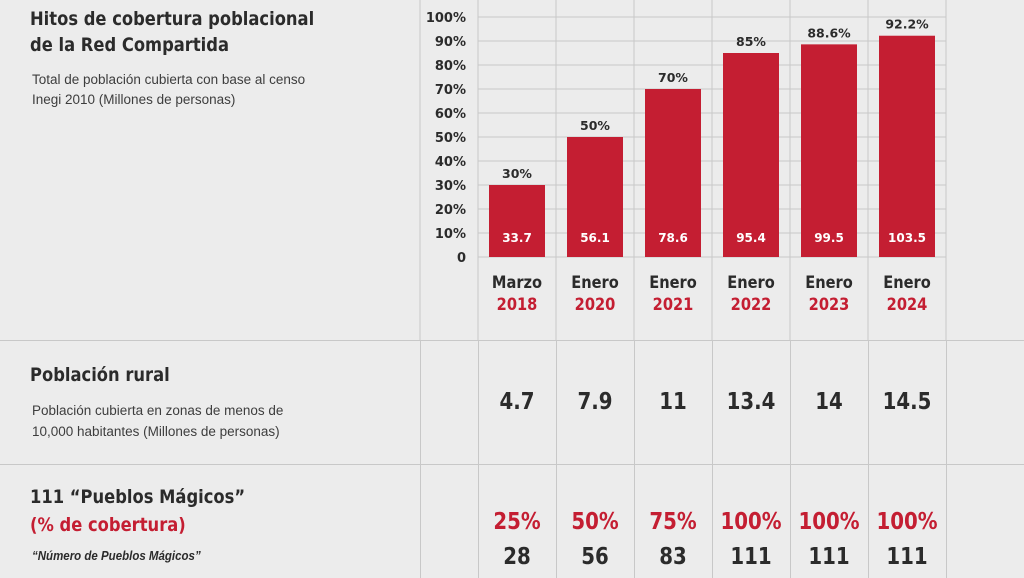 The height and width of the screenshot is (578, 1024). Describe the element at coordinates (829, 305) in the screenshot. I see `category-year: 2023` at that location.